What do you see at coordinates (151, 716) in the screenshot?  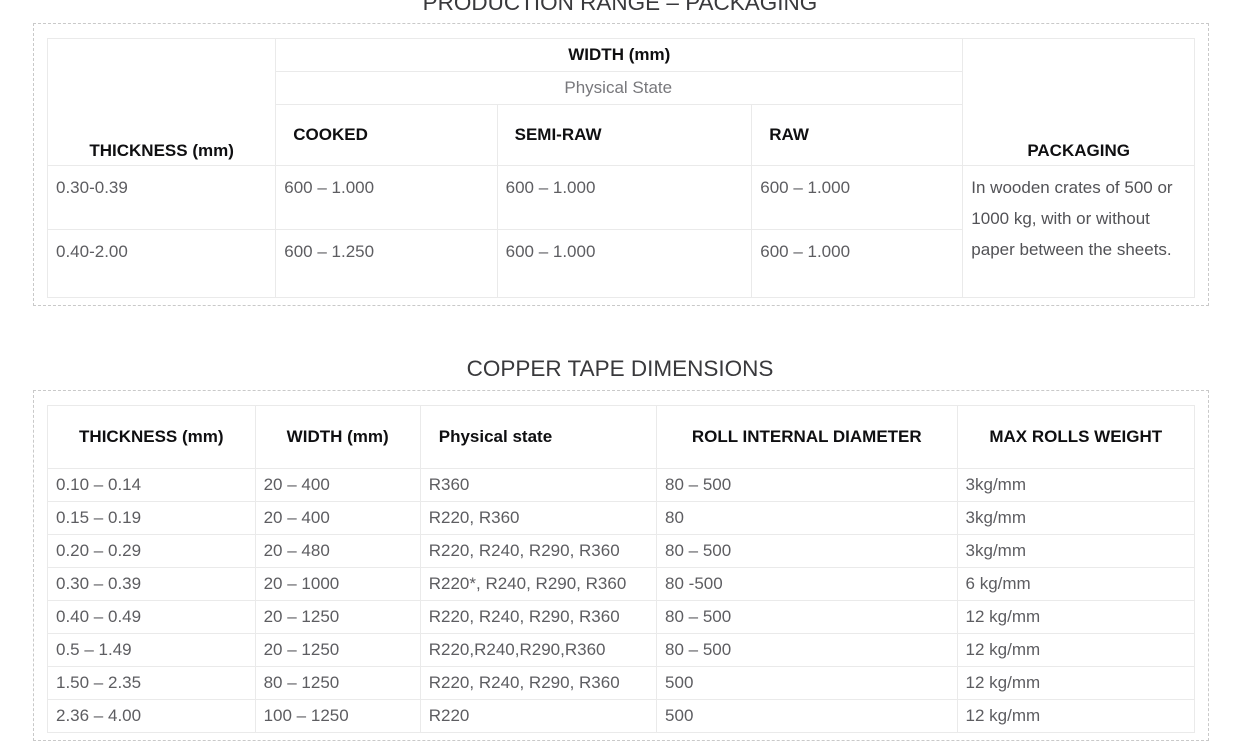 I see `thickness-cell: 2.36 – 4.00` at bounding box center [151, 716].